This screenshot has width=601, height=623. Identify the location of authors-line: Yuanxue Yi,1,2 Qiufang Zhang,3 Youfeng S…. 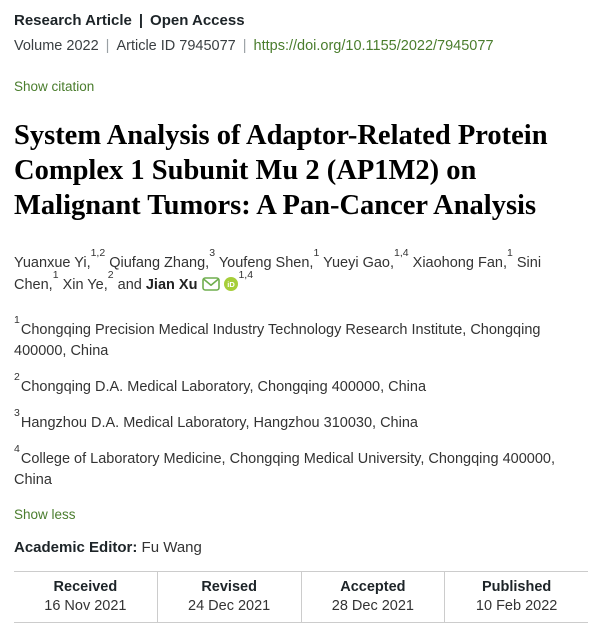
(301, 272).